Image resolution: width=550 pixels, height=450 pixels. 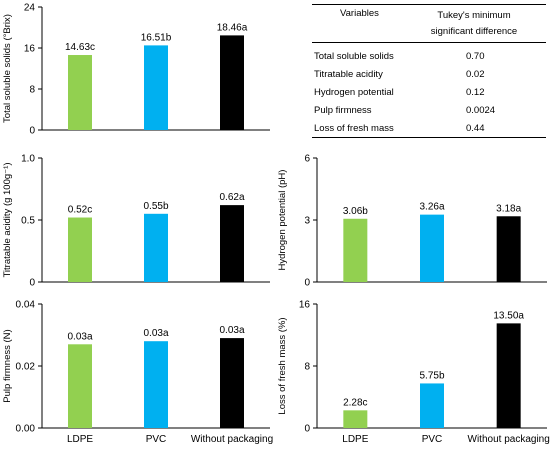 I want to click on table-cell-variable: Hydrogen potential, so click(x=354, y=92).